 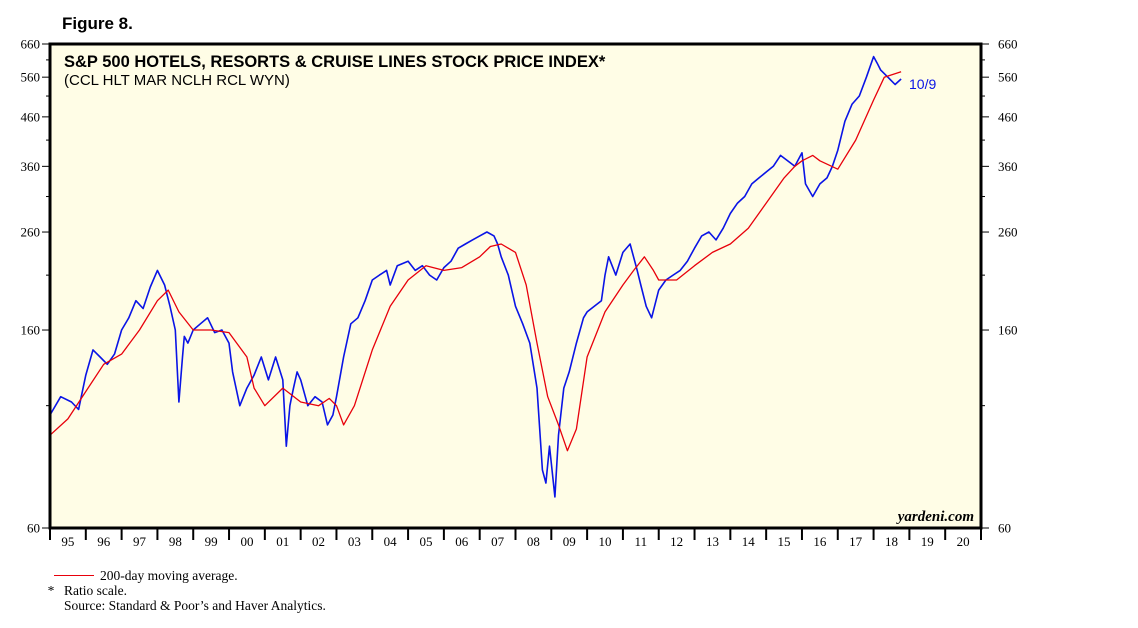 I want to click on x-tick-label: 11, so click(x=641, y=541).